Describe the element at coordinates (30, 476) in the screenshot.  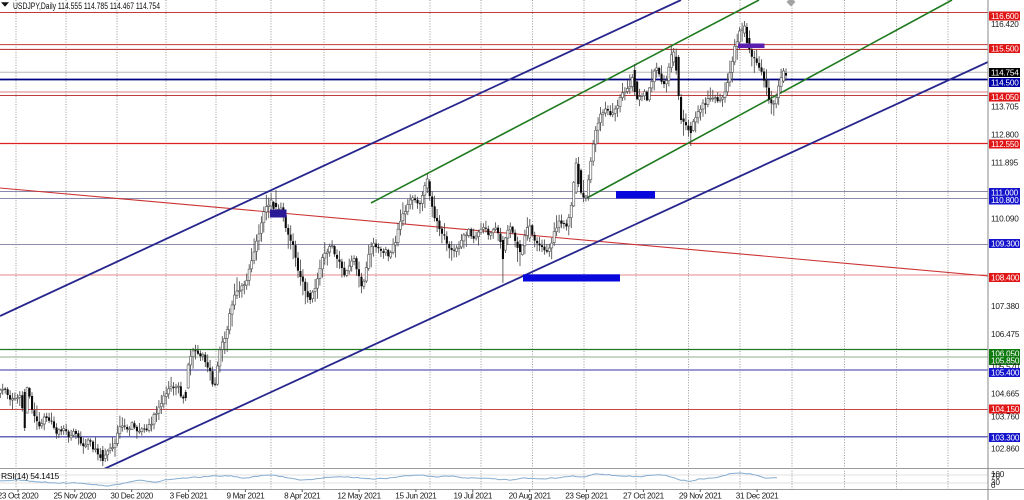
I see `svg-text: RSI(14) 54.1415` at that location.